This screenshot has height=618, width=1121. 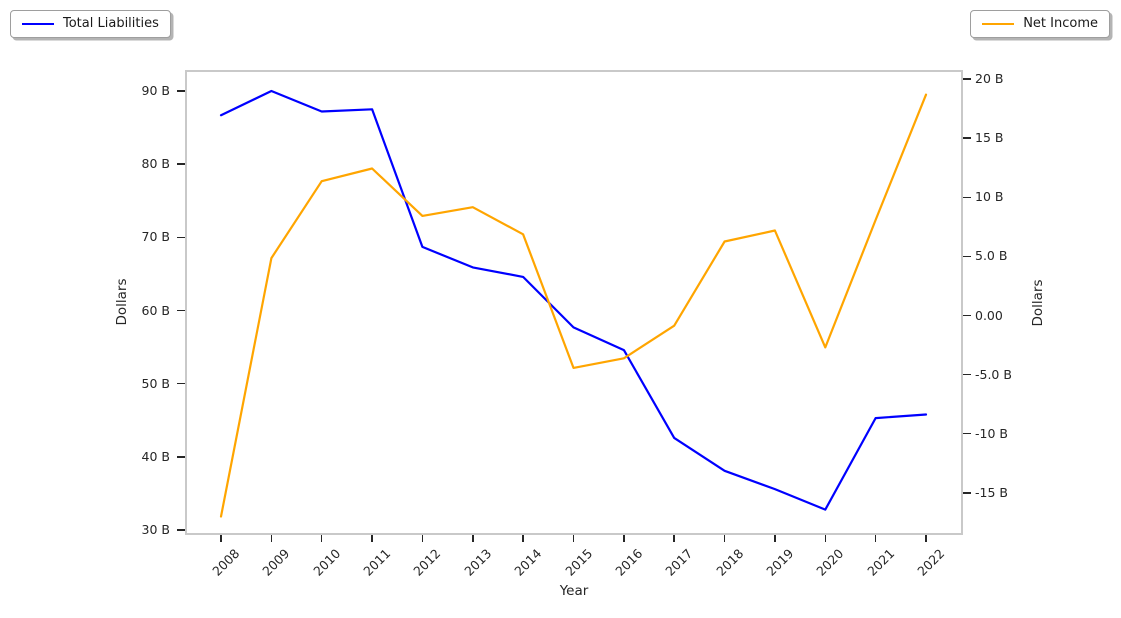 I want to click on legend-total-liabilities: Total Liabilities, so click(x=90, y=24).